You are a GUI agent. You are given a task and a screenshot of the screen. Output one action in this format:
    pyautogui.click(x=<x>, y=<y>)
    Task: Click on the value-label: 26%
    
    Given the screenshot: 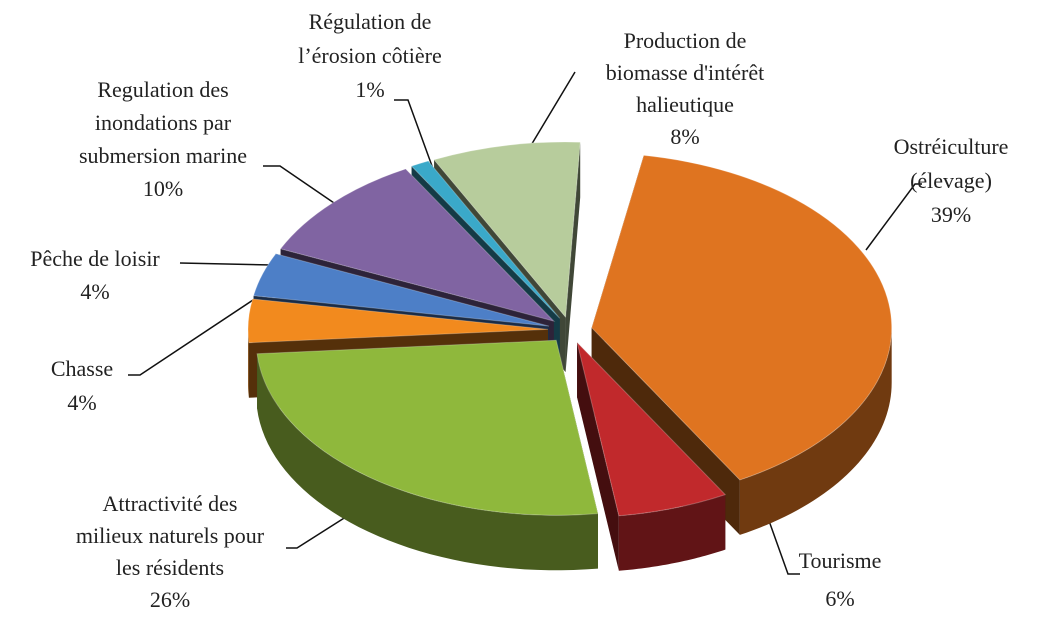 What is the action you would take?
    pyautogui.click(x=170, y=599)
    